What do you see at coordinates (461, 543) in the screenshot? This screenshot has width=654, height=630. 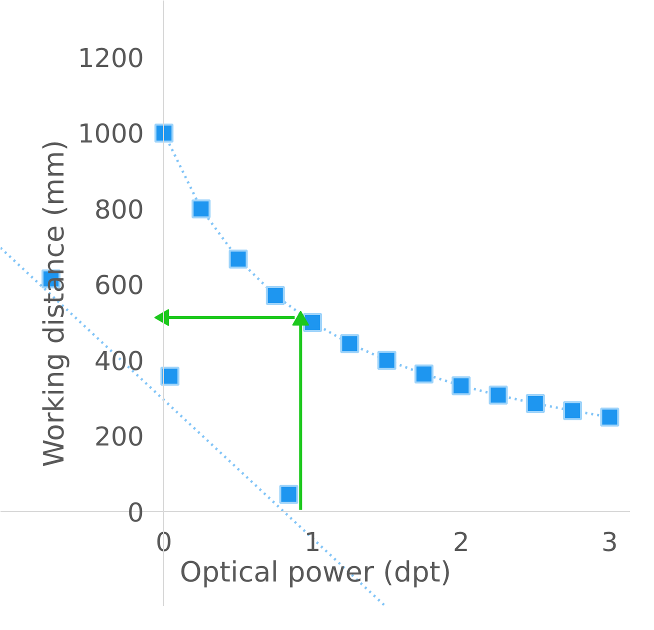 I see `x-tick-label: 2` at bounding box center [461, 543].